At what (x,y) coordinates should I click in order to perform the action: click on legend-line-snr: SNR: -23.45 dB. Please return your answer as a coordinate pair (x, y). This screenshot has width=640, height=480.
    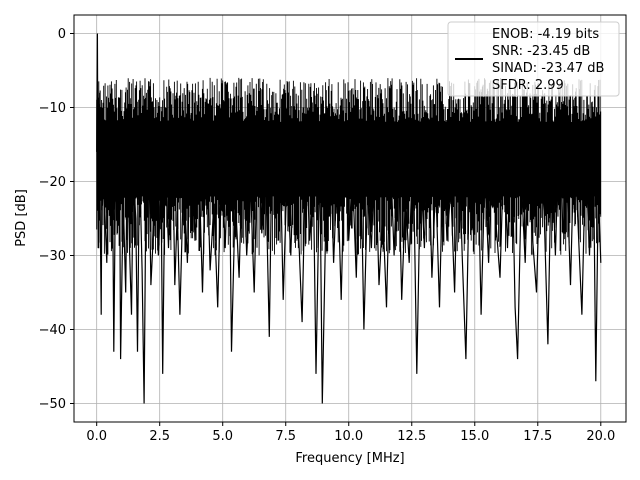
    Looking at the image, I should click on (541, 51).